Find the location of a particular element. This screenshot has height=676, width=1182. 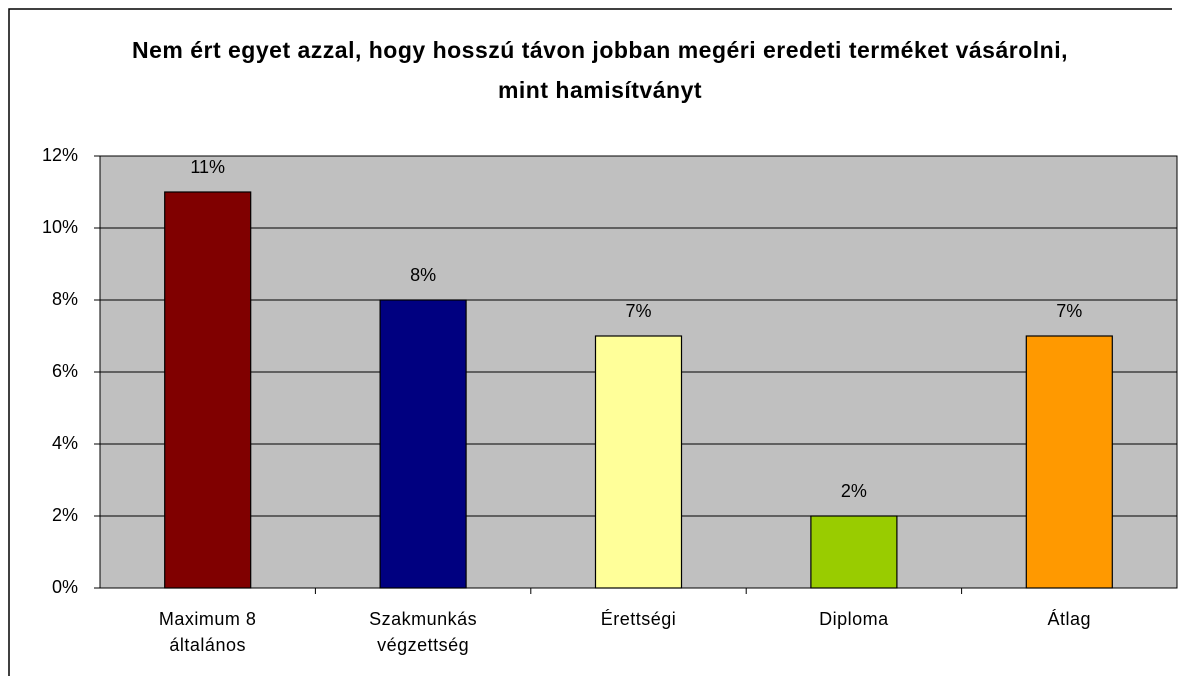

y-tick-label: 0% is located at coordinates (65, 587).